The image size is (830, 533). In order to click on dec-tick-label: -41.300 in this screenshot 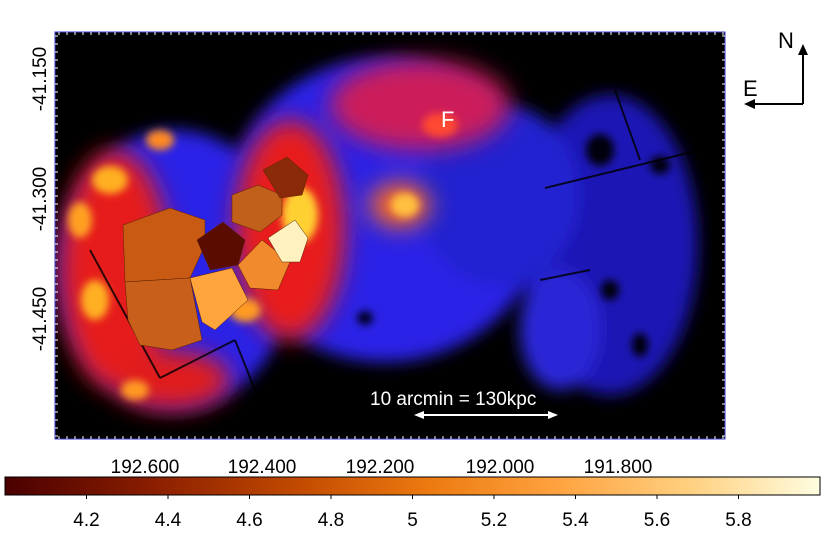, I will do `click(40, 199)`.